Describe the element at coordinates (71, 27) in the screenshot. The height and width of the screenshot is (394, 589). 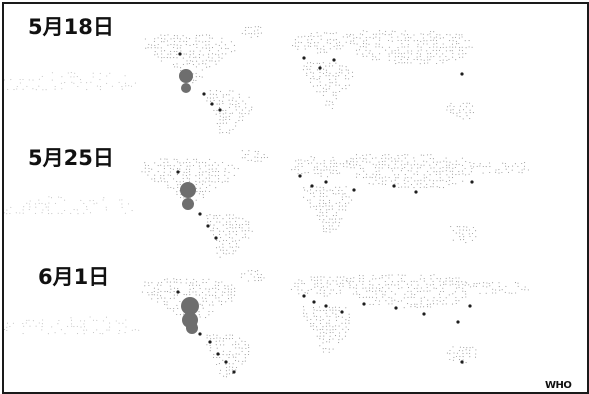
I see `date-label-may-18: 5月18日` at that location.